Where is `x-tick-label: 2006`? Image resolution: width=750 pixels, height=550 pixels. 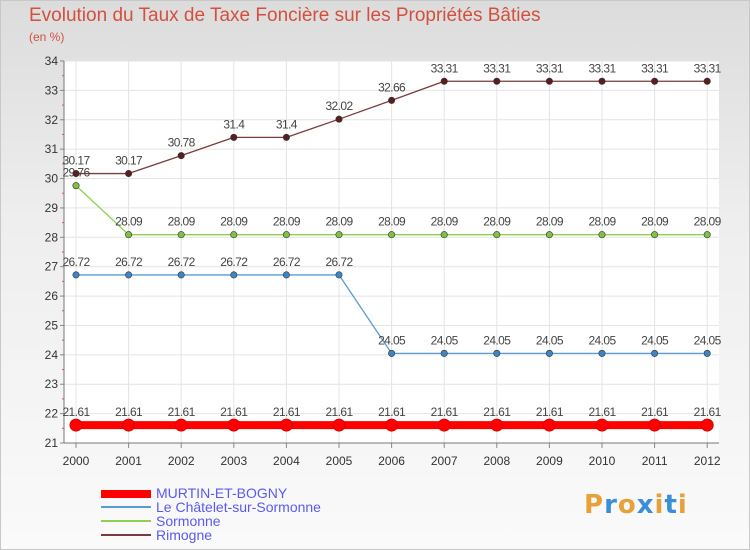
x-tick-label: 2006 is located at coordinates (391, 461).